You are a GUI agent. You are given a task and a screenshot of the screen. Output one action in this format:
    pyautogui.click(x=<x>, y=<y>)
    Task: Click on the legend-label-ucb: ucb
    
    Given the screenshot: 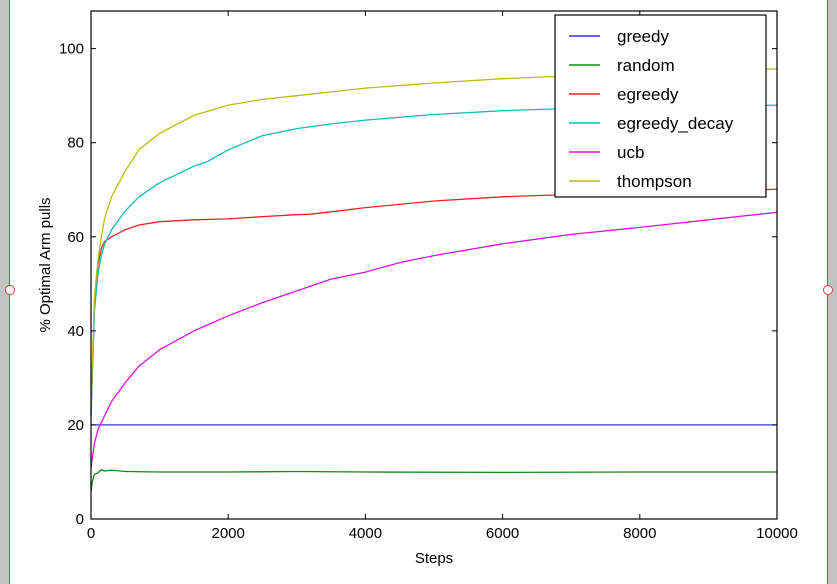 What is the action you would take?
    pyautogui.click(x=630, y=152)
    